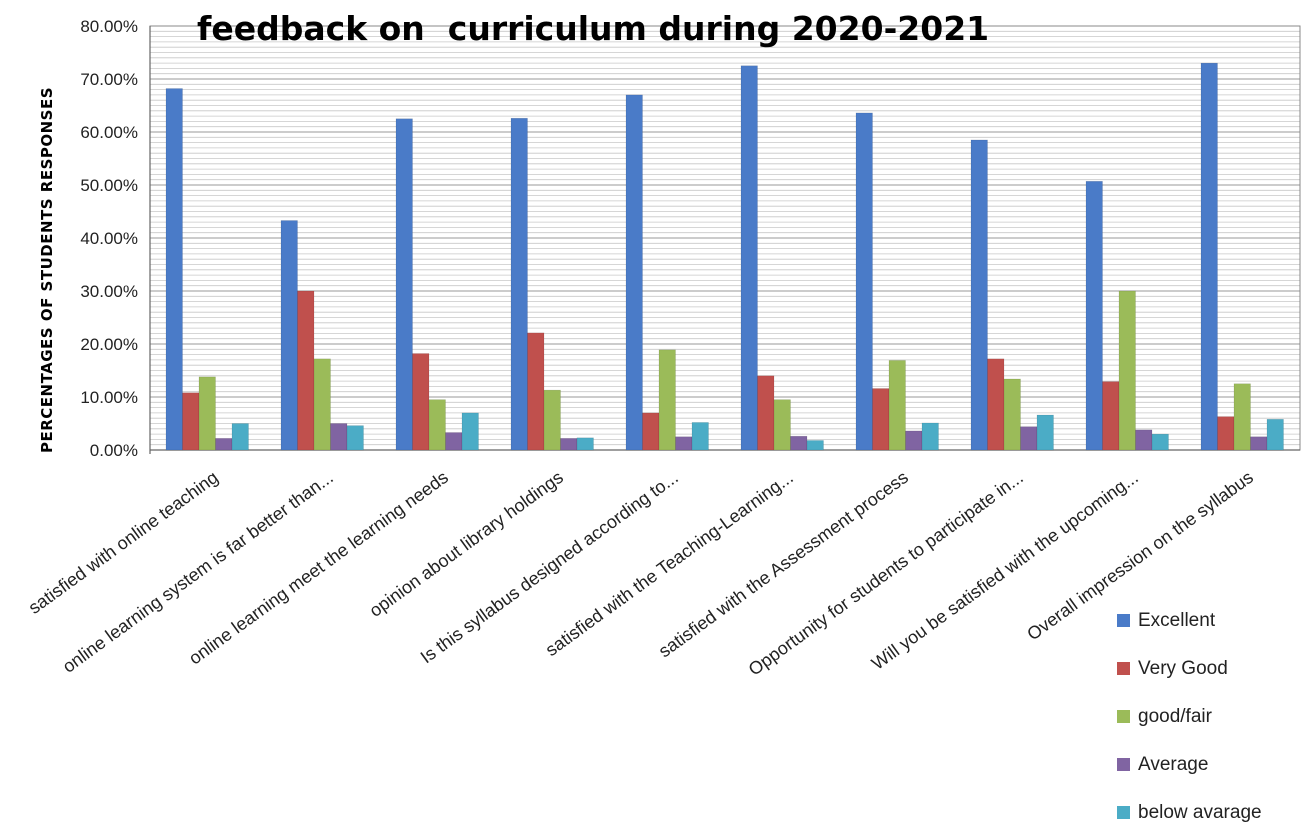  Describe the element at coordinates (109, 344) in the screenshot. I see `y-tick-label: 20.00%` at that location.